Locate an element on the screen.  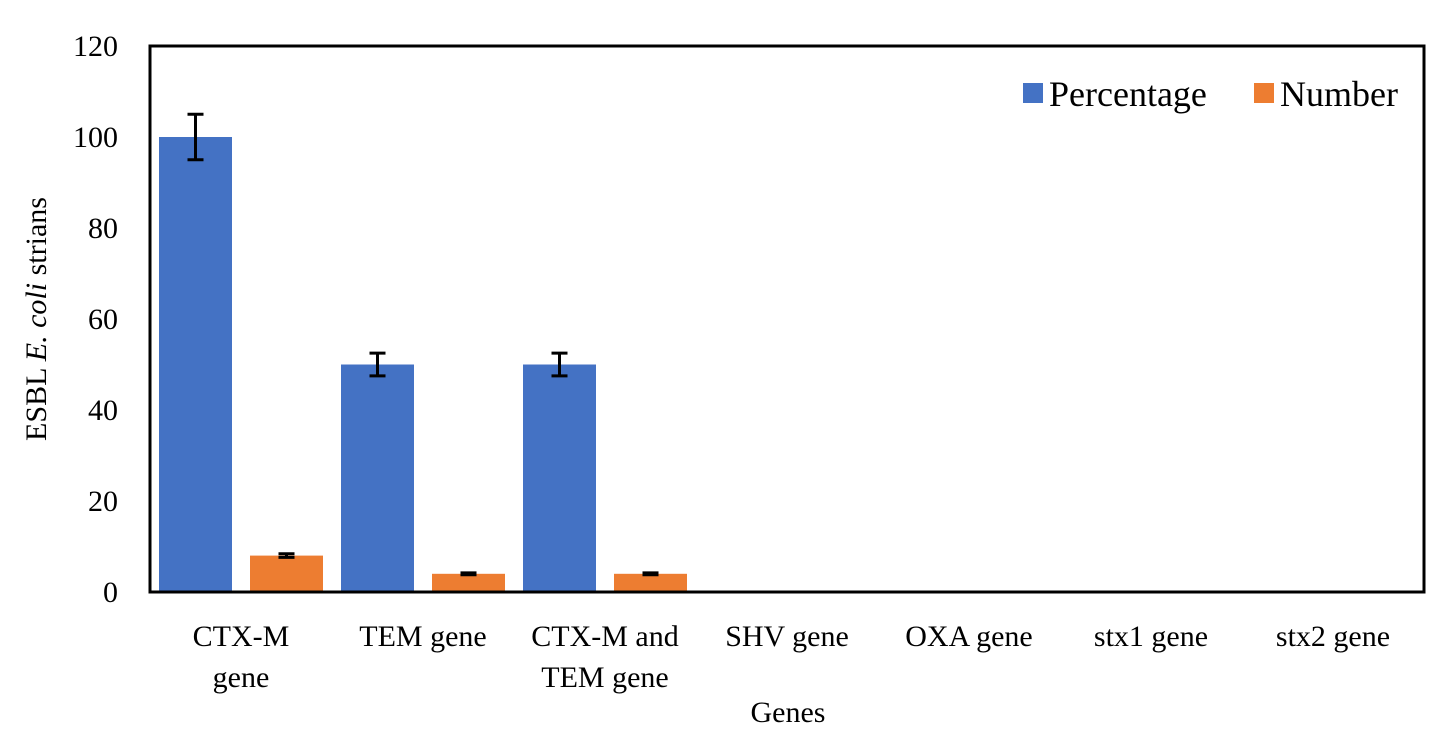
x-axis-title: Genes is located at coordinates (788, 712).